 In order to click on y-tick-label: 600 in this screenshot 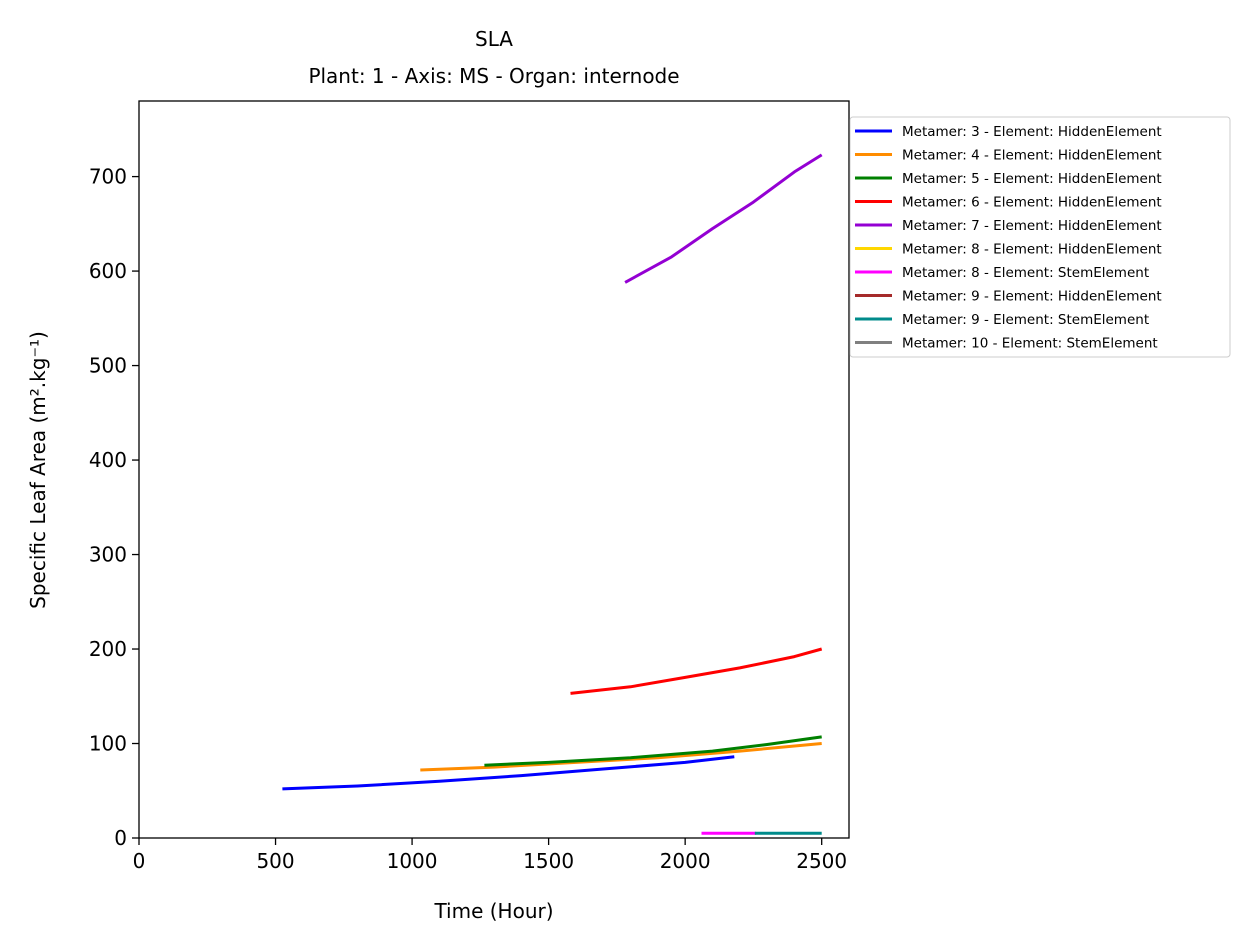, I will do `click(108, 271)`.